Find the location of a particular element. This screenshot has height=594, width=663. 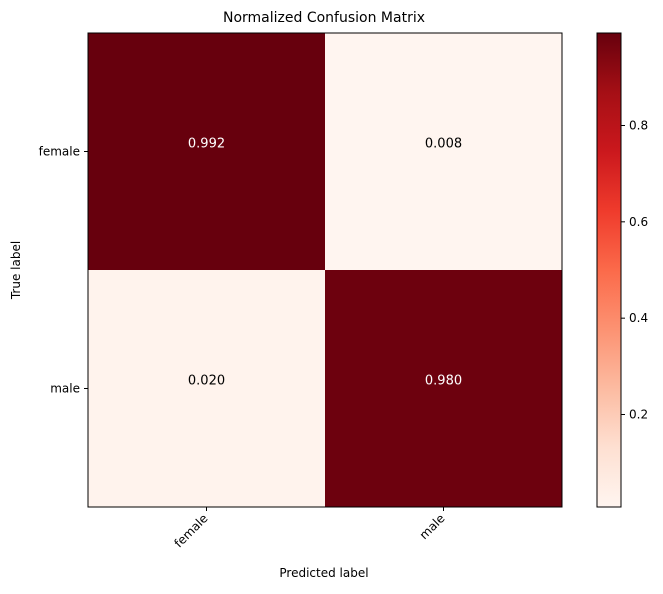

x-axis-label: Predicted label is located at coordinates (323, 573).